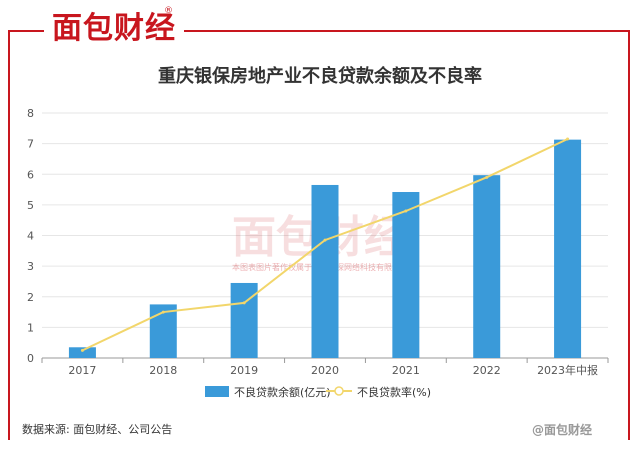 The width and height of the screenshot is (640, 451). I want to click on y-tick-label: 0, so click(30, 358).